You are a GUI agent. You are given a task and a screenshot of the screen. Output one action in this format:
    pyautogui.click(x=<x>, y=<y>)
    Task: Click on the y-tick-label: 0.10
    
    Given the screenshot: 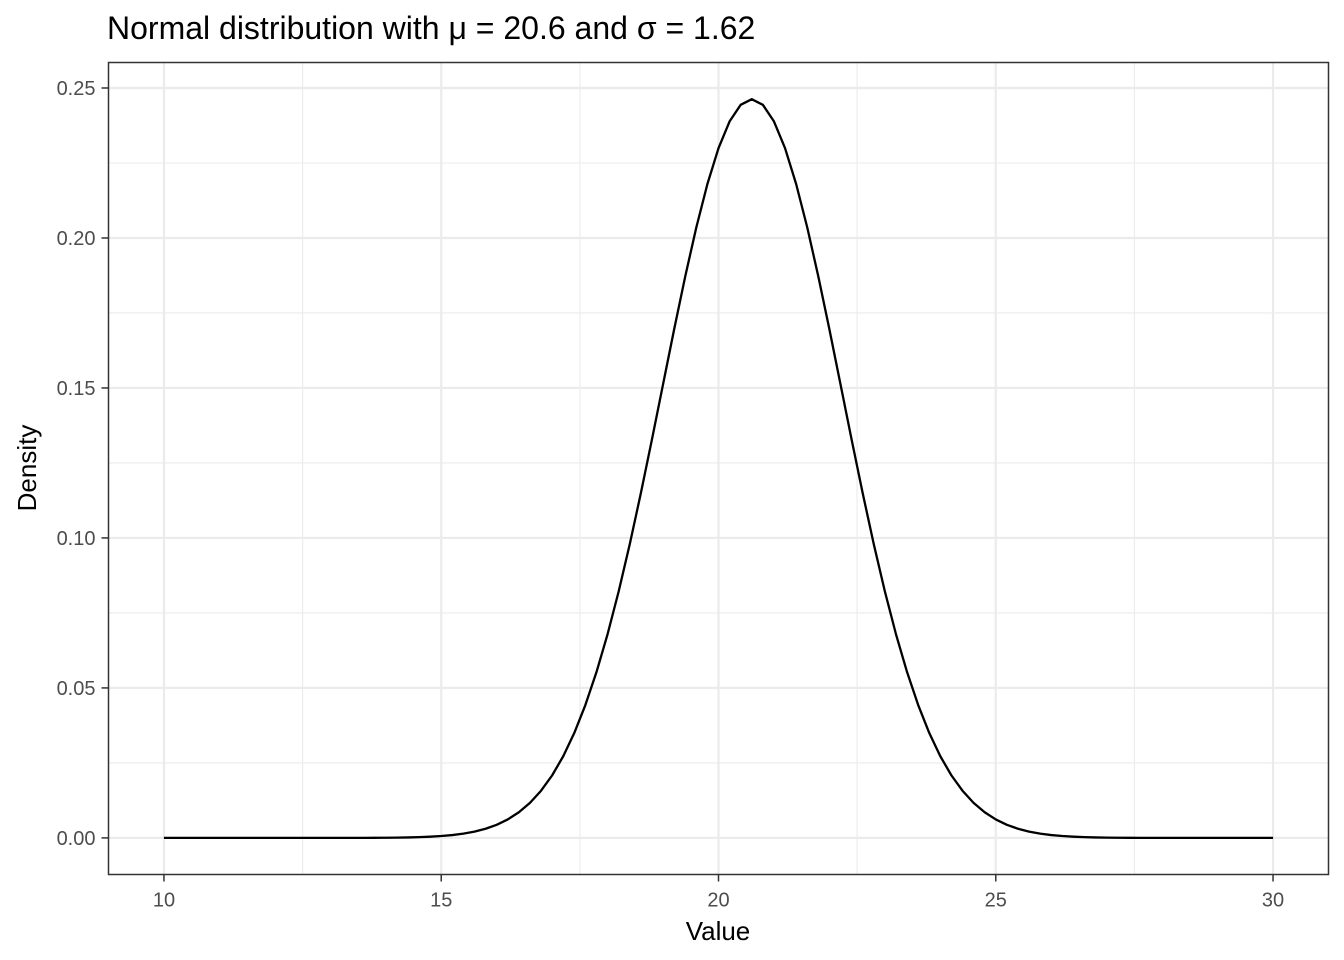 What is the action you would take?
    pyautogui.click(x=76, y=539)
    